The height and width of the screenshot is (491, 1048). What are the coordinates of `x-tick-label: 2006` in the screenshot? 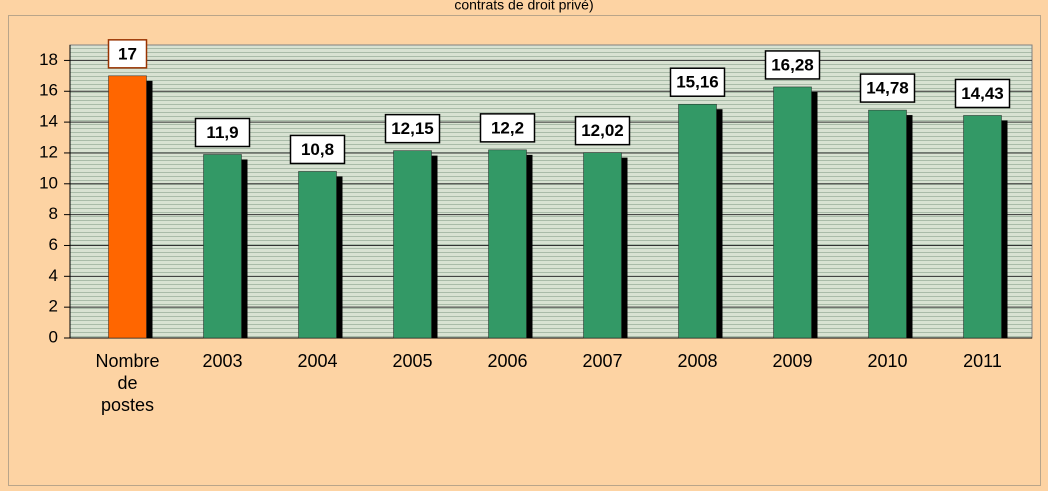 It's located at (507, 361).